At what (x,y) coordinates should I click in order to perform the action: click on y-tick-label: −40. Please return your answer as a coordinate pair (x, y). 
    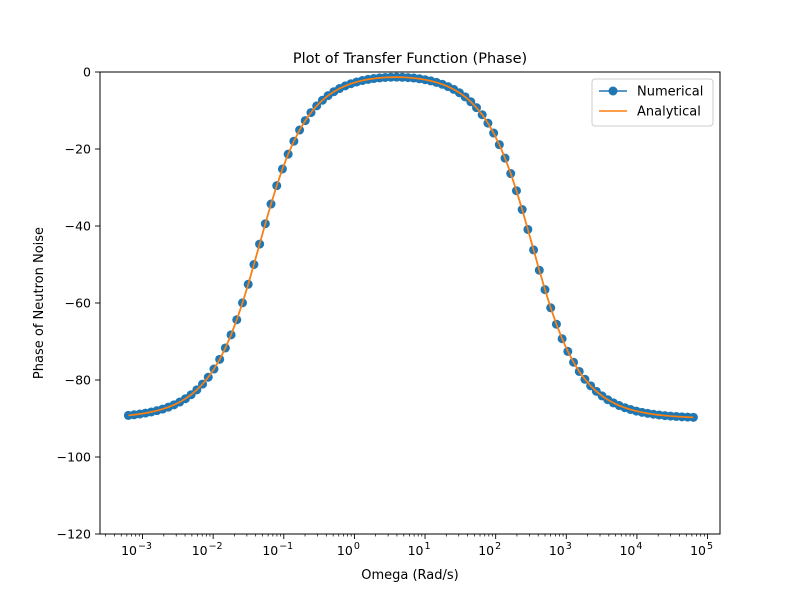
    Looking at the image, I should click on (78, 226).